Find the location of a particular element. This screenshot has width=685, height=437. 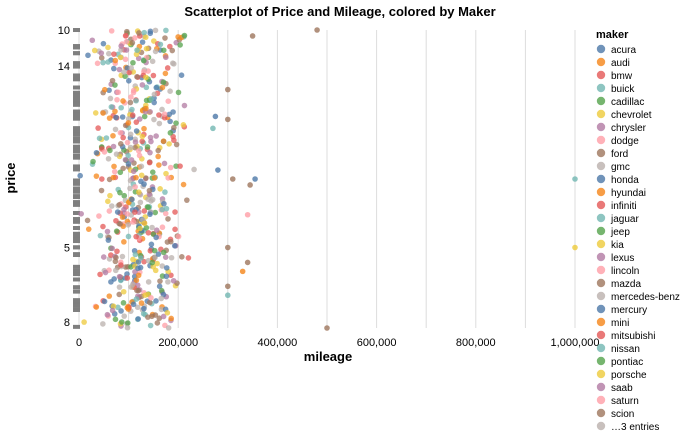

x-axis-title: mileage is located at coordinates (328, 356).